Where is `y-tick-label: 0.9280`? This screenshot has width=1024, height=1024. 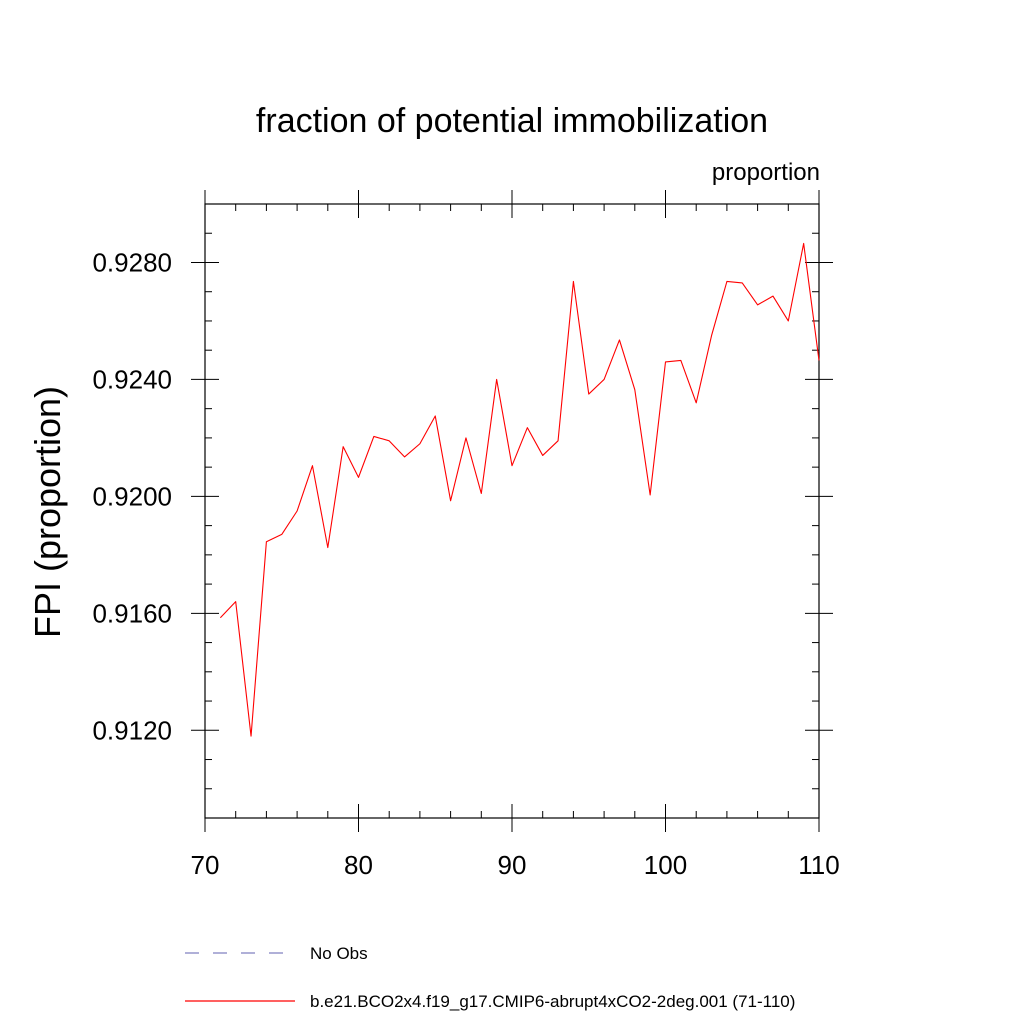
y-tick-label: 0.9280 is located at coordinates (132, 262).